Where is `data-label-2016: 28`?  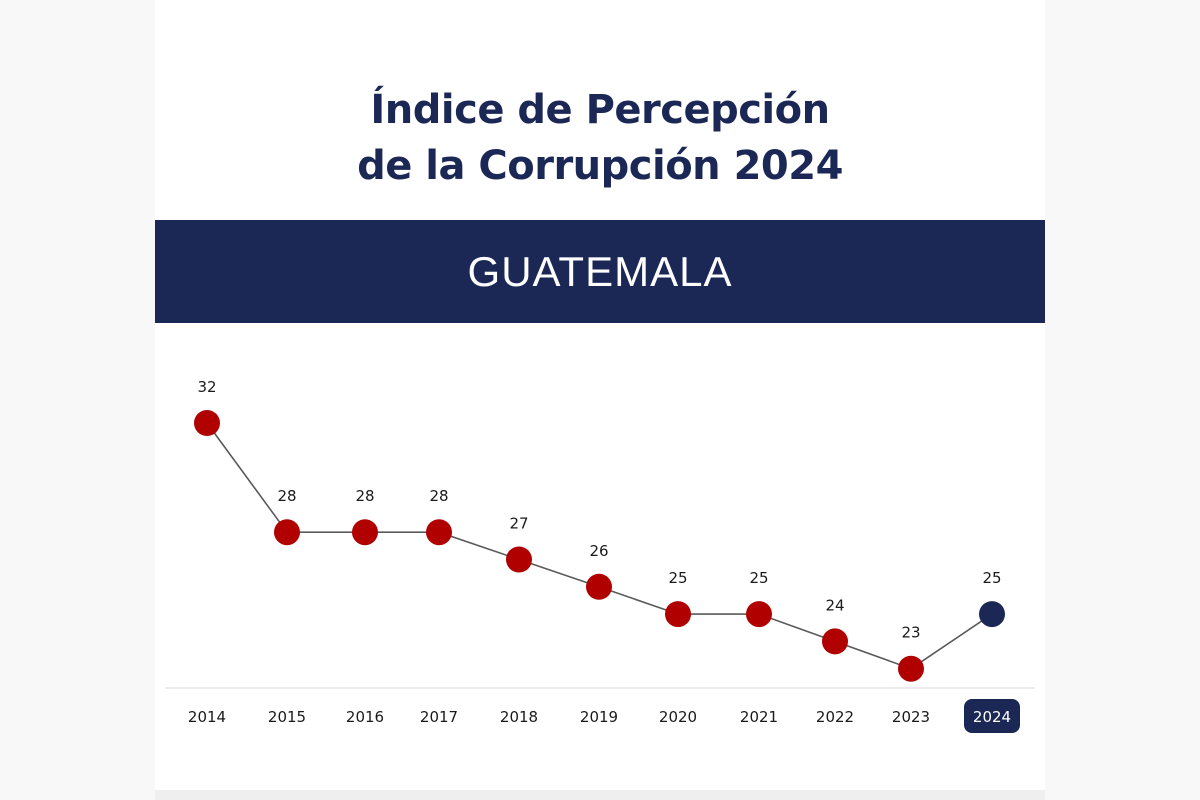
data-label-2016: 28 is located at coordinates (364, 496).